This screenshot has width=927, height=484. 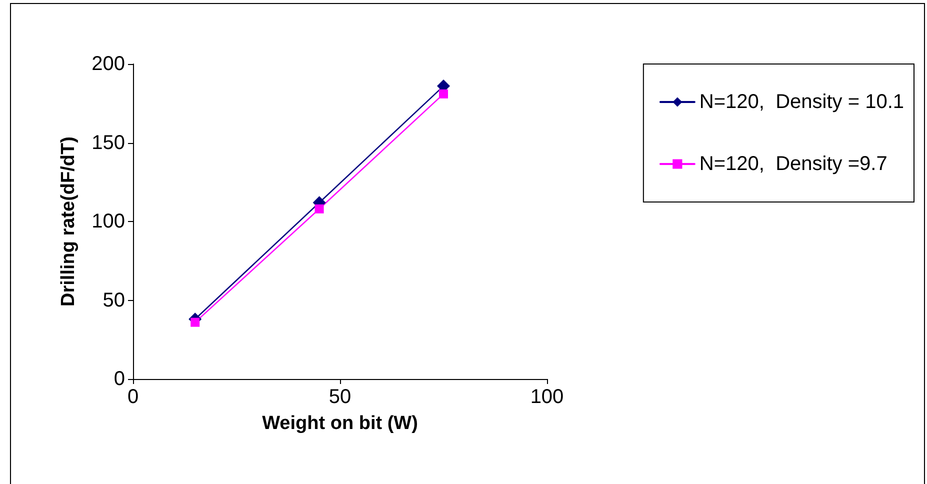 What do you see at coordinates (133, 397) in the screenshot?
I see `x-tick-label: 0` at bounding box center [133, 397].